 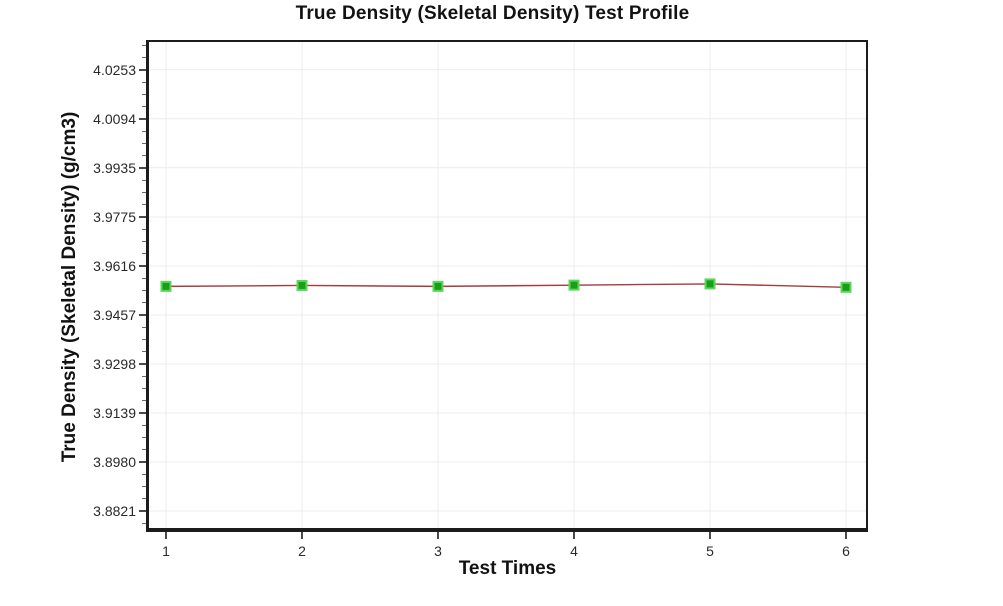 What do you see at coordinates (166, 551) in the screenshot?
I see `x-tick-label: 1` at bounding box center [166, 551].